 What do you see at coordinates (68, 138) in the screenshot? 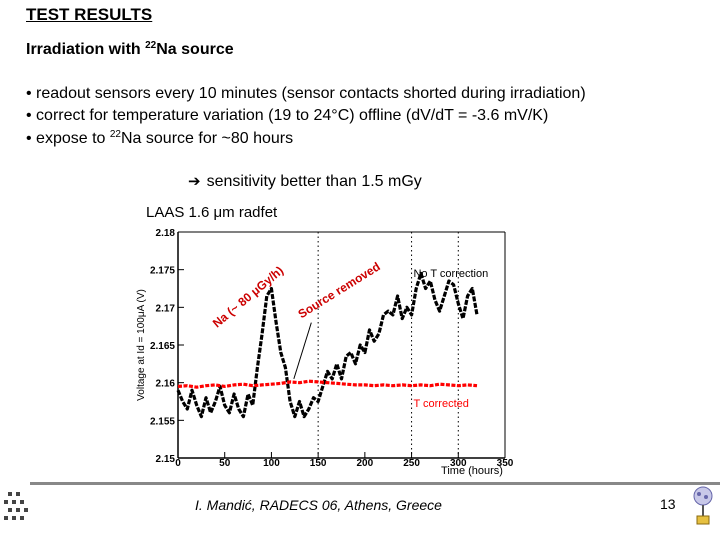
I see `bullet-expose-prefix: • expose to` at bounding box center [68, 138].